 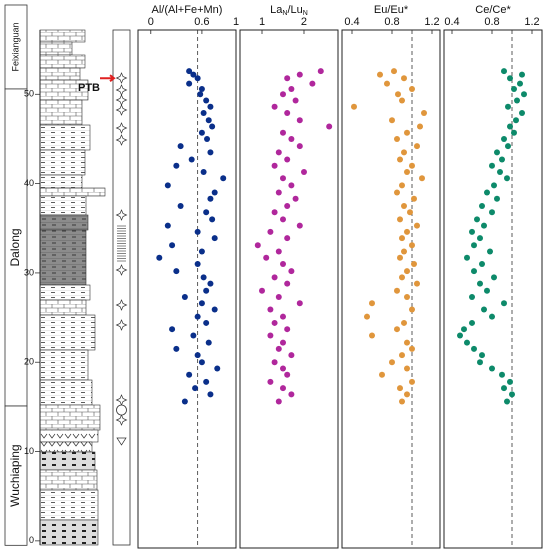 What do you see at coordinates (493, 10) in the screenshot?
I see `panel-title: Ce/Ce*` at bounding box center [493, 10].